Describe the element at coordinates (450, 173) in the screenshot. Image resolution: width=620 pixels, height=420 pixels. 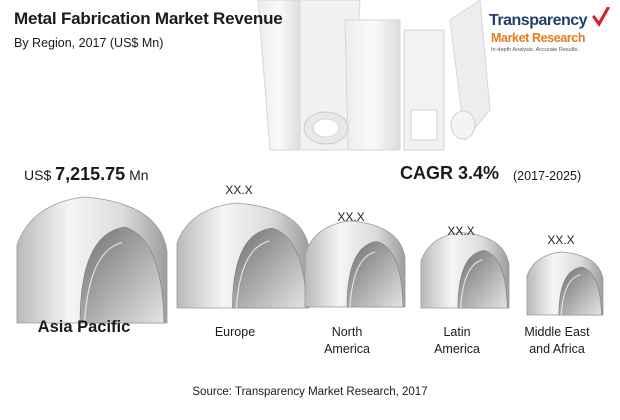
I see `cagr-label: CAGR 3.4%` at that location.